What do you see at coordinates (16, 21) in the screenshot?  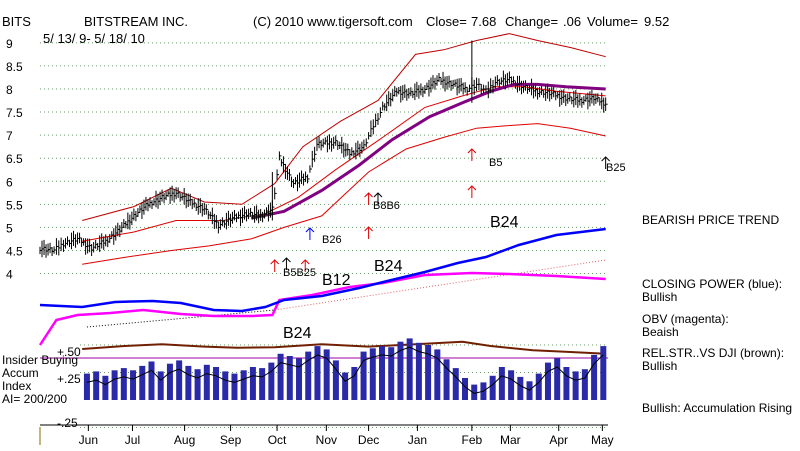 I see `ticker-symbol: BITS` at bounding box center [16, 21].